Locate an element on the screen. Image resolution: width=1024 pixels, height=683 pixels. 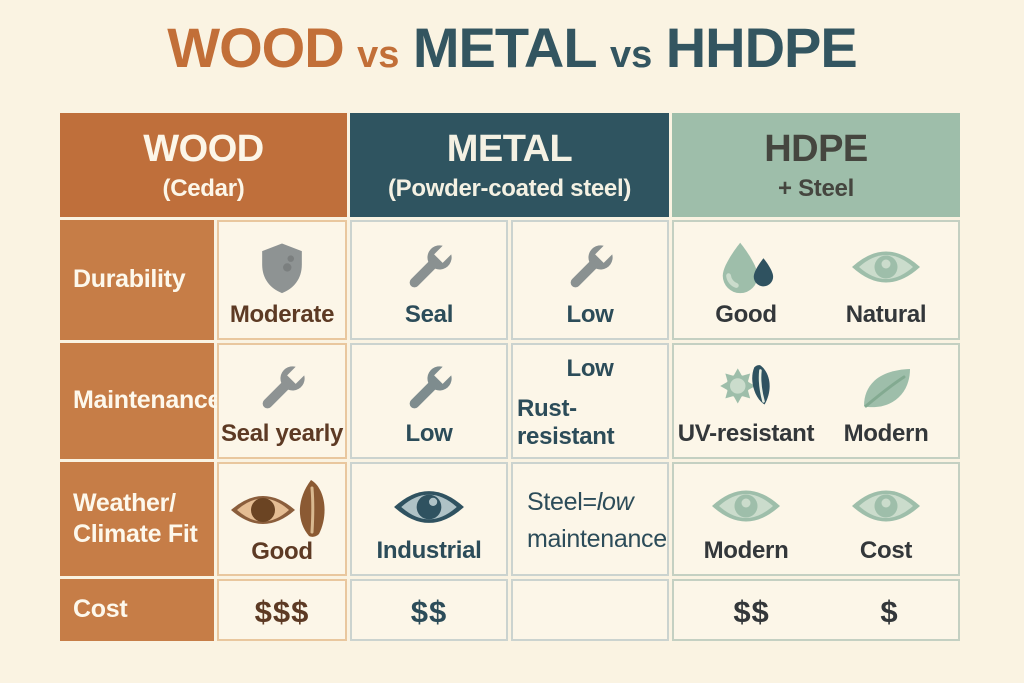
cell-durability-wood: Moderate is located at coordinates (282, 280).